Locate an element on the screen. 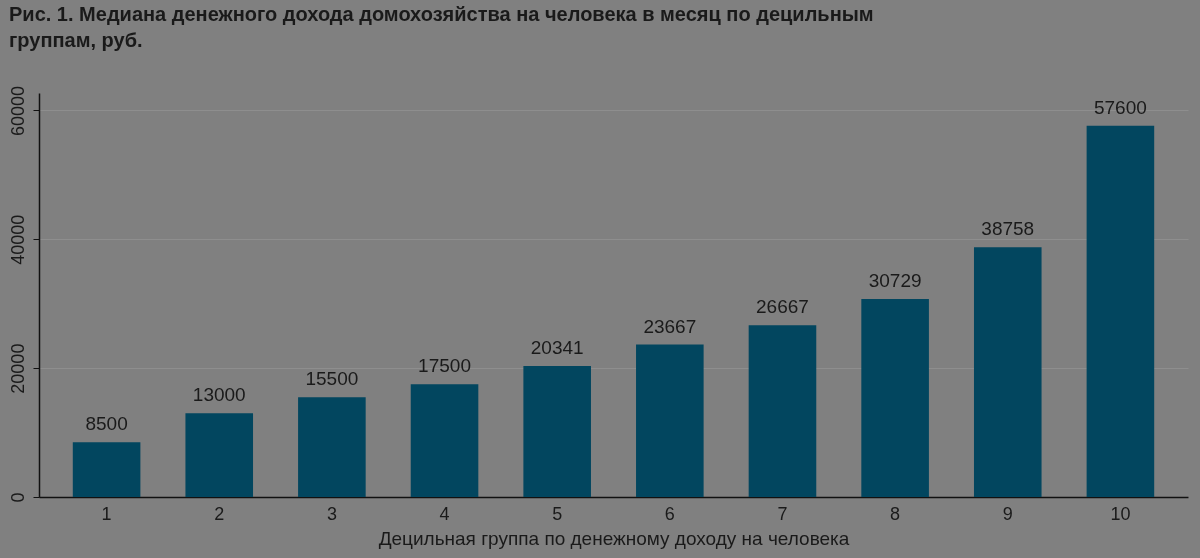 This screenshot has height=558, width=1200. x-tick-label: 6 is located at coordinates (669, 513).